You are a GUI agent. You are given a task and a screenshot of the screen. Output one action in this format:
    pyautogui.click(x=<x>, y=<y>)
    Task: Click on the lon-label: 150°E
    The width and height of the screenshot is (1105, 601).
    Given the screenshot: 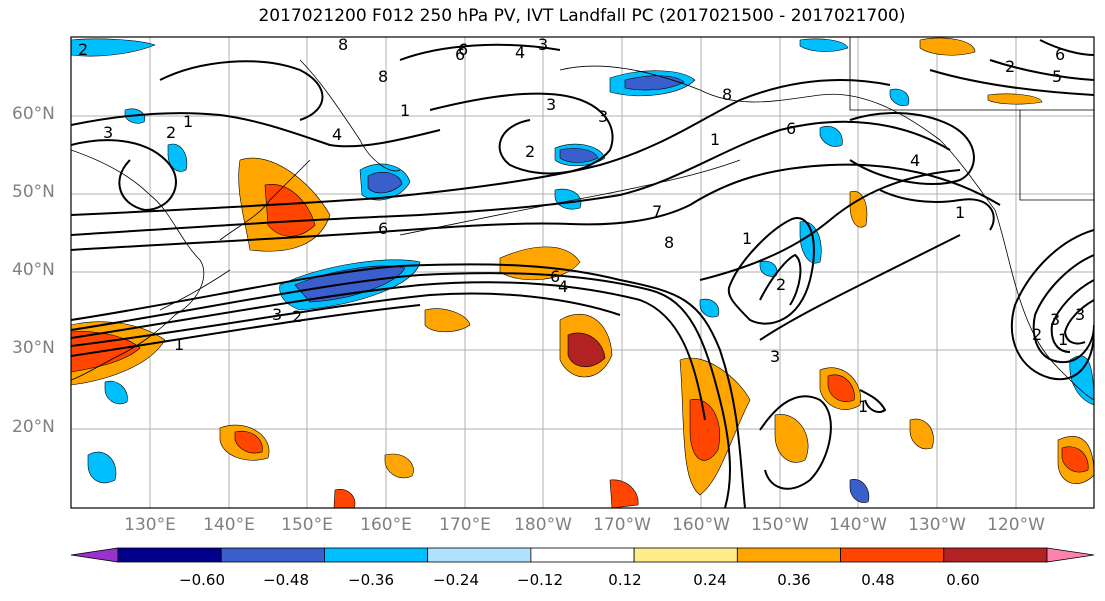 What is the action you would take?
    pyautogui.click(x=307, y=525)
    